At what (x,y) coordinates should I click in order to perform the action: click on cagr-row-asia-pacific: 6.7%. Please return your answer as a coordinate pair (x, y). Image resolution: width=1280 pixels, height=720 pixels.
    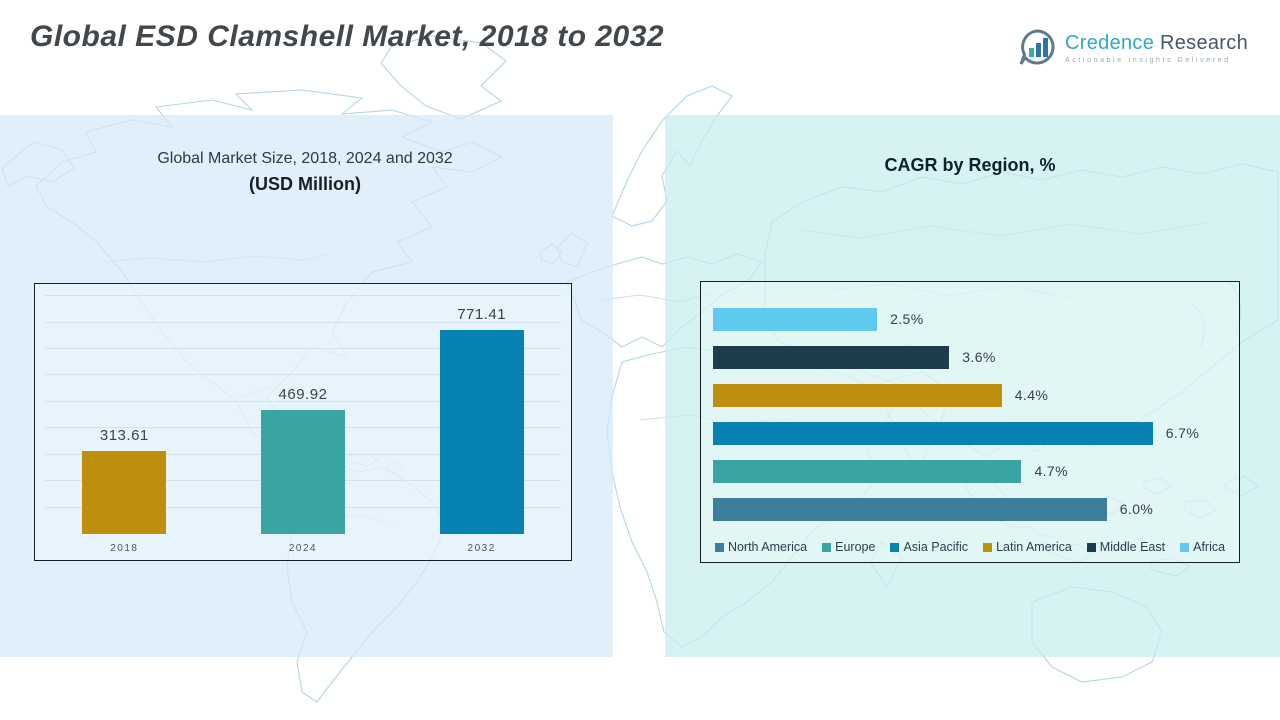
    Looking at the image, I should click on (971, 433).